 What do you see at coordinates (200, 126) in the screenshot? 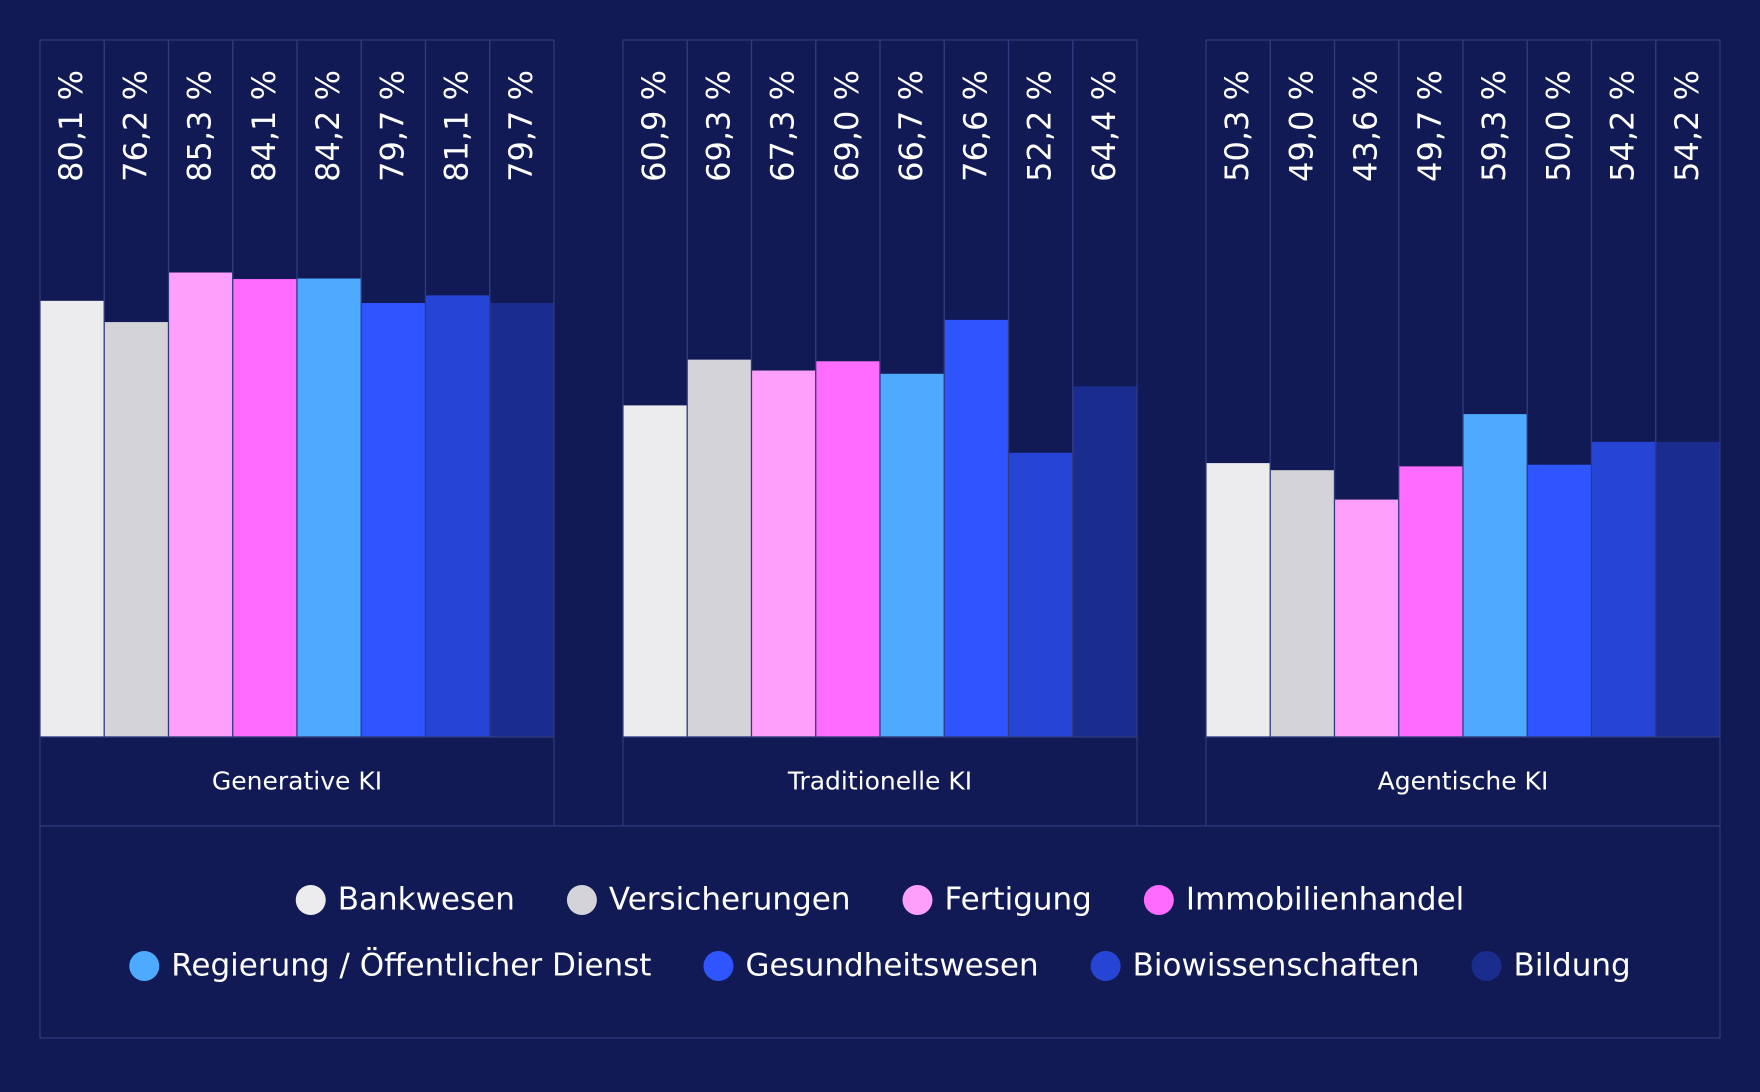
I see `value-label: 85,3 %` at bounding box center [200, 126].